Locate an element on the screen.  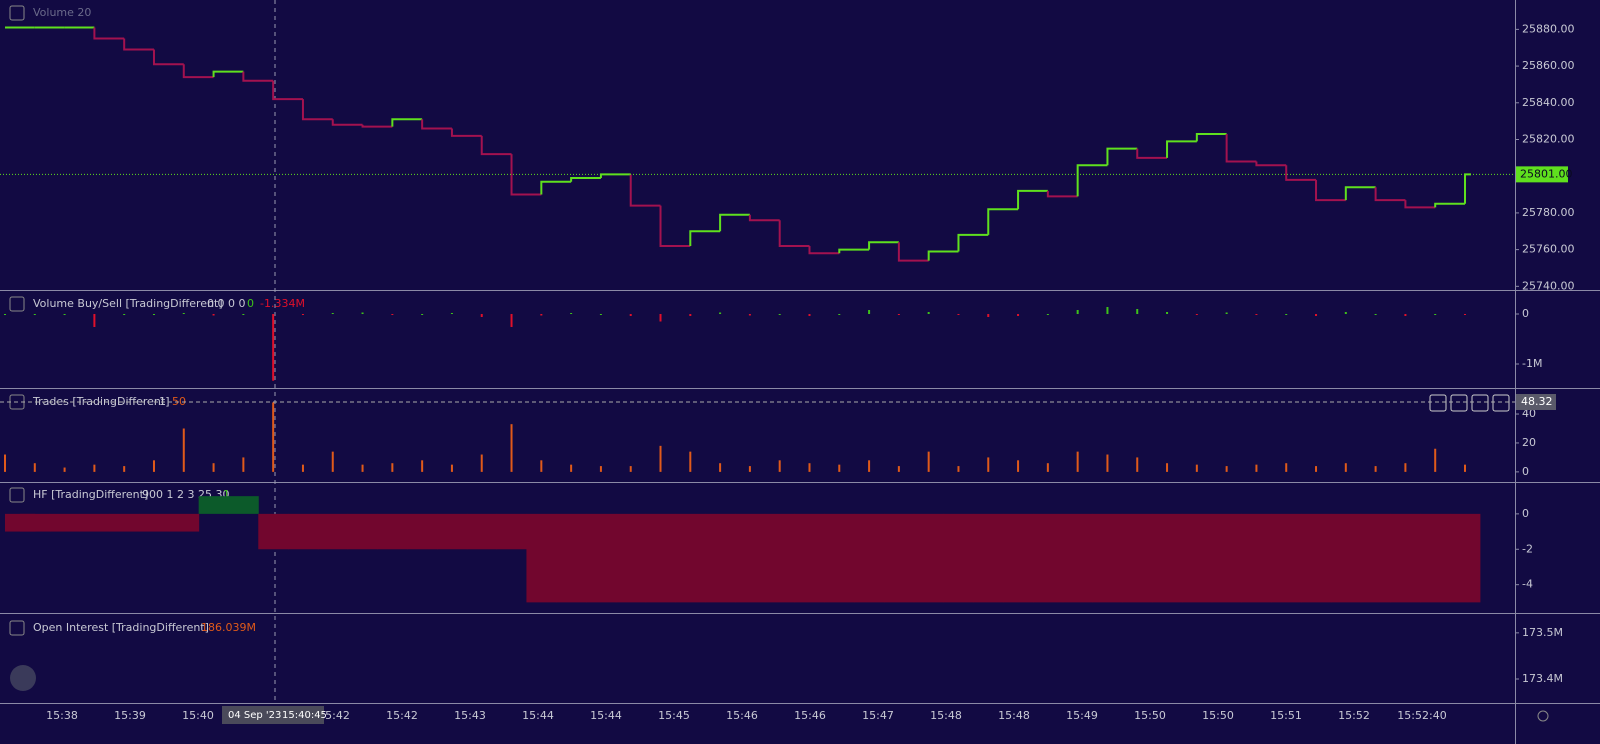
y-tick-label: 25880.00 is located at coordinates (1548, 28).